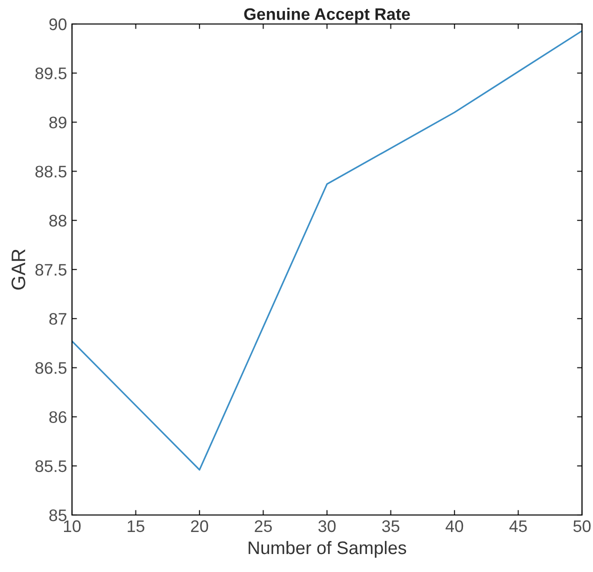 This screenshot has width=593, height=572. I want to click on y-tick-label: 87, so click(57, 319).